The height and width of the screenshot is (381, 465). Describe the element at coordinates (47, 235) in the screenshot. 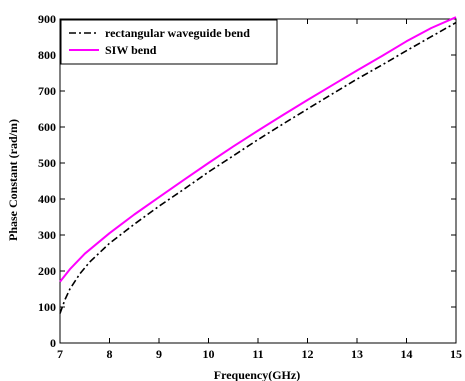

I see `y-tick-label: 300` at that location.